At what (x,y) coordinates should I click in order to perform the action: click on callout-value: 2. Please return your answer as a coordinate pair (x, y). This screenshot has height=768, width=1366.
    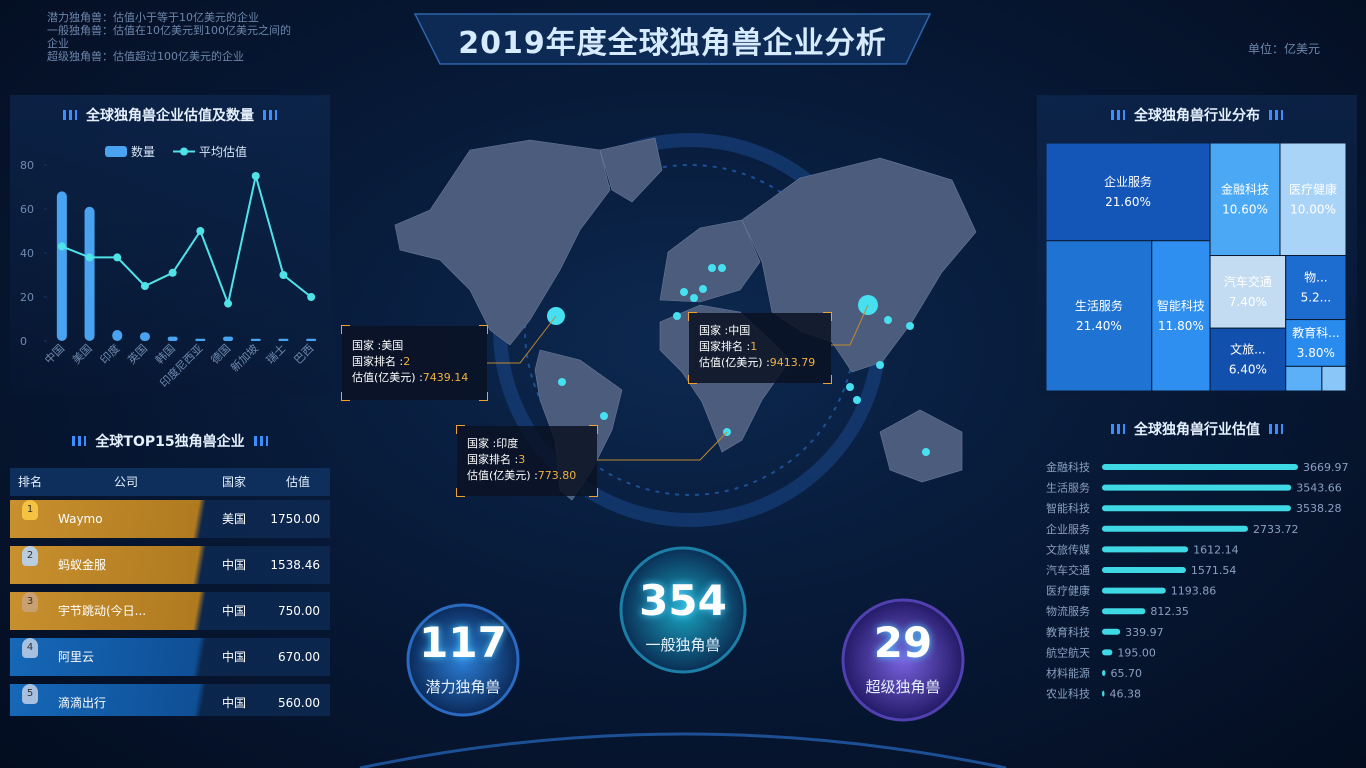
    Looking at the image, I should click on (407, 361).